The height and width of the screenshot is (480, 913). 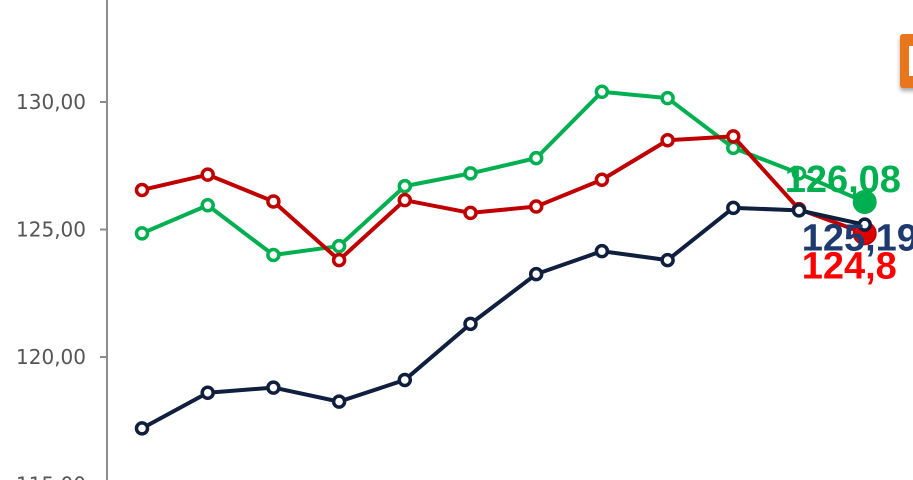 I want to click on end-value-label: 124,8, so click(x=849, y=266).